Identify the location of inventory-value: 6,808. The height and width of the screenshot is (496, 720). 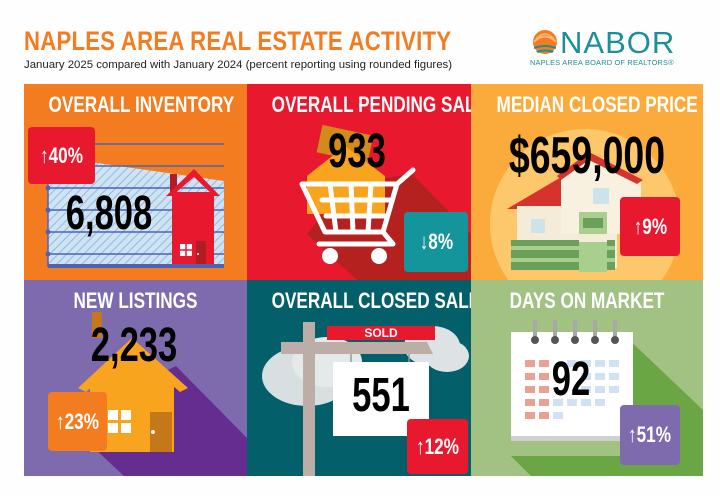
(109, 213).